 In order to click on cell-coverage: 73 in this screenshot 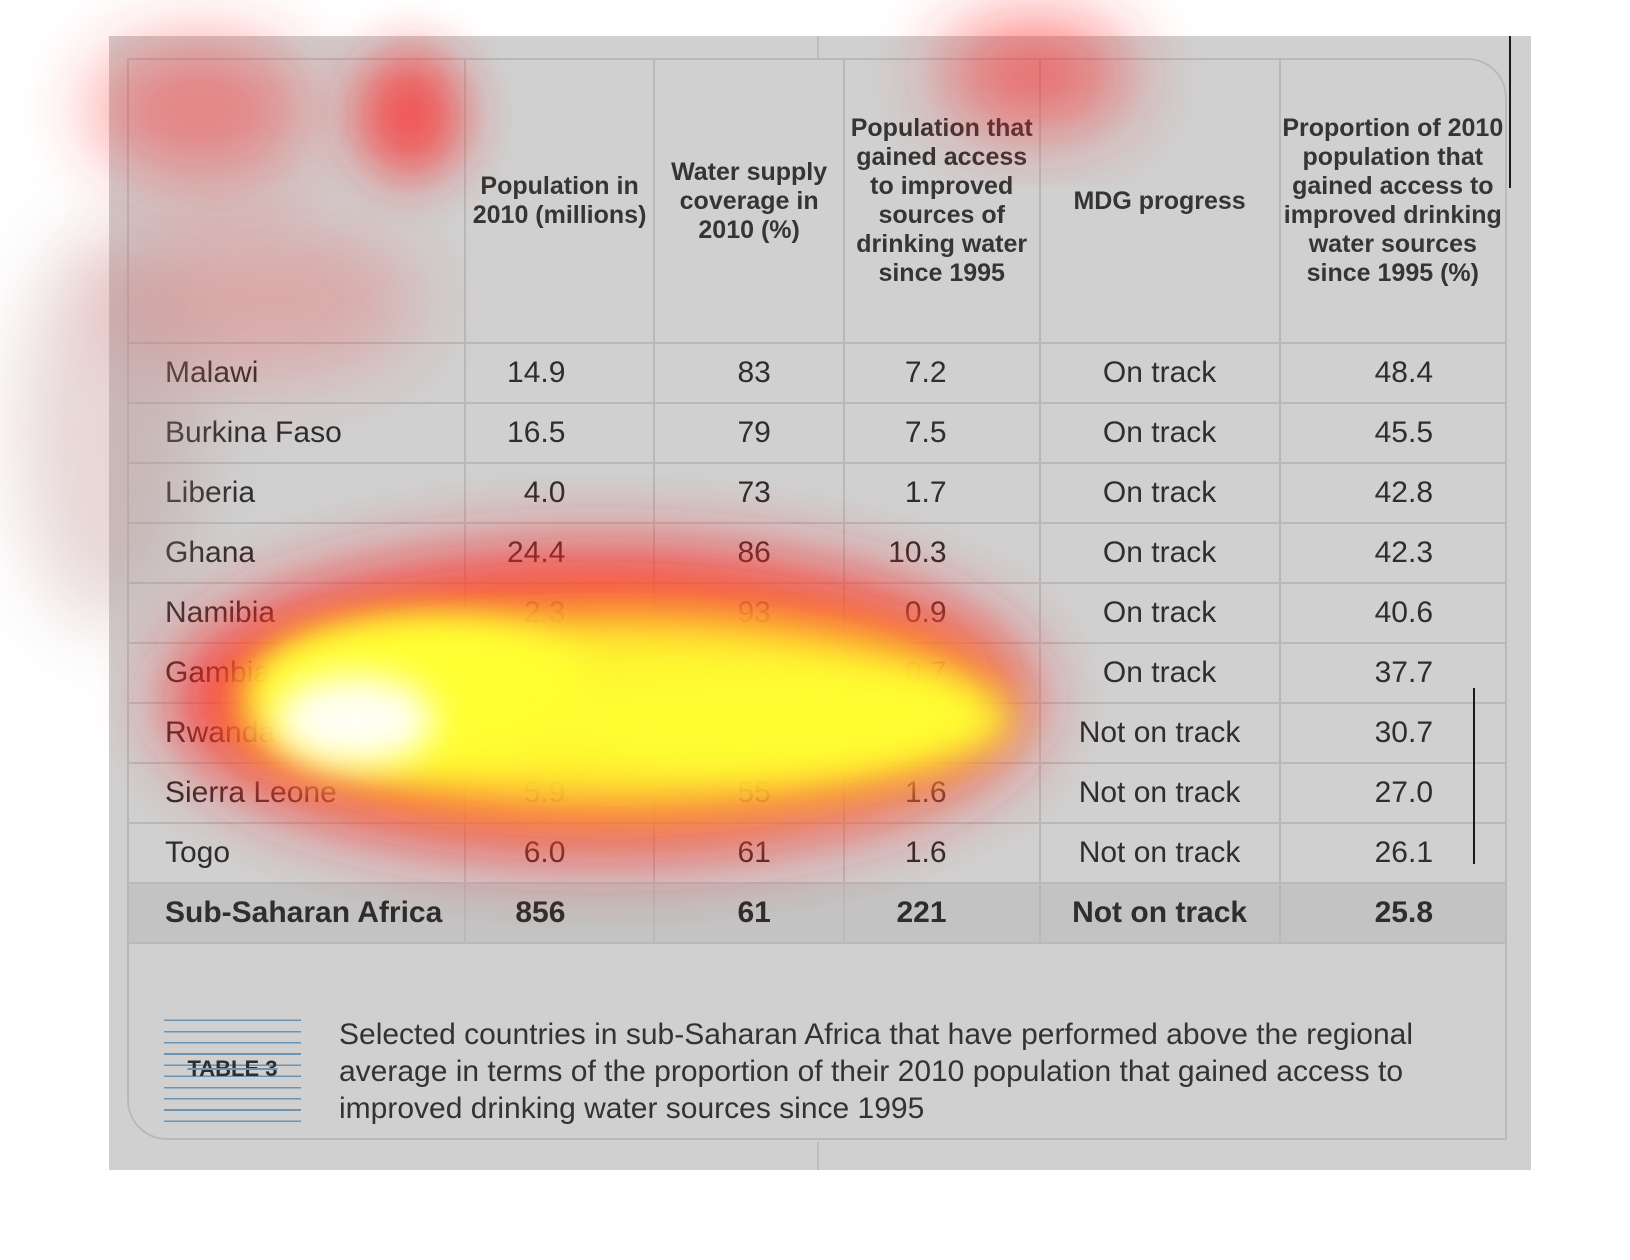, I will do `click(749, 493)`.